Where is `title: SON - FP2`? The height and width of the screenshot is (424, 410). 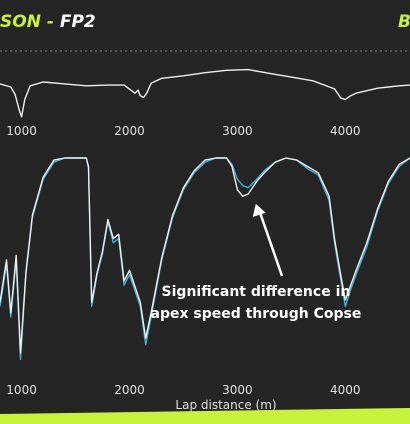 title: SON - FP2 is located at coordinates (48, 22).